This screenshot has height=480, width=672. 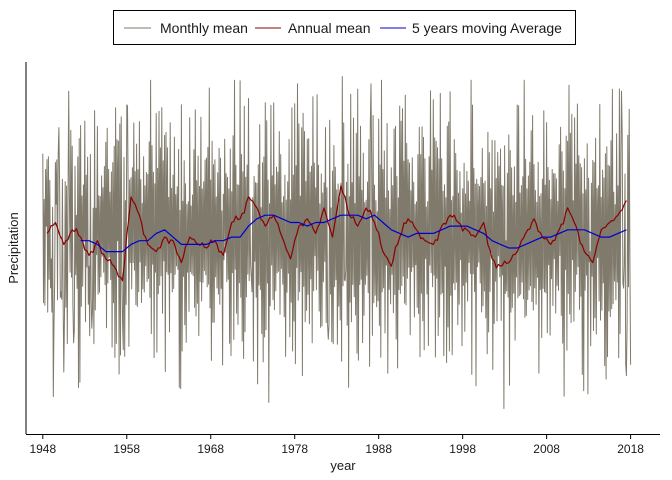 I want to click on series-5-years-moving-average-line, so click(x=353, y=233).